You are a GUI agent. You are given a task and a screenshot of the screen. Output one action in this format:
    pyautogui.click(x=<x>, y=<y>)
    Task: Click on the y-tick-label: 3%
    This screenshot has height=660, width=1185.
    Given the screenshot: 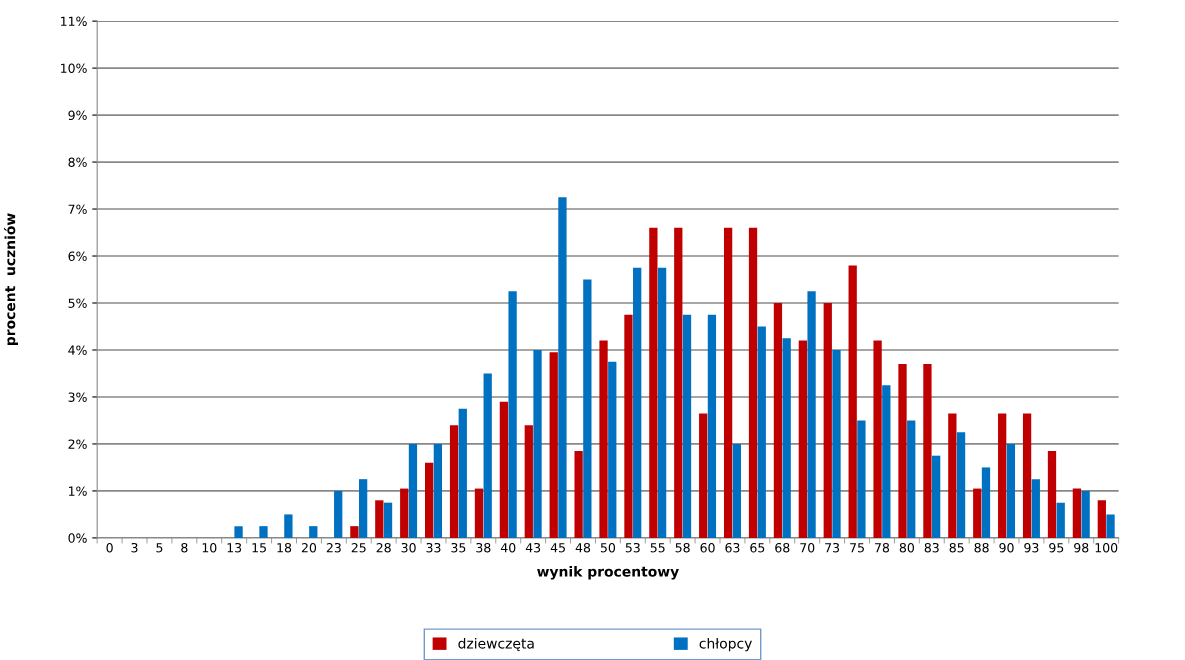 What is the action you would take?
    pyautogui.click(x=77, y=397)
    